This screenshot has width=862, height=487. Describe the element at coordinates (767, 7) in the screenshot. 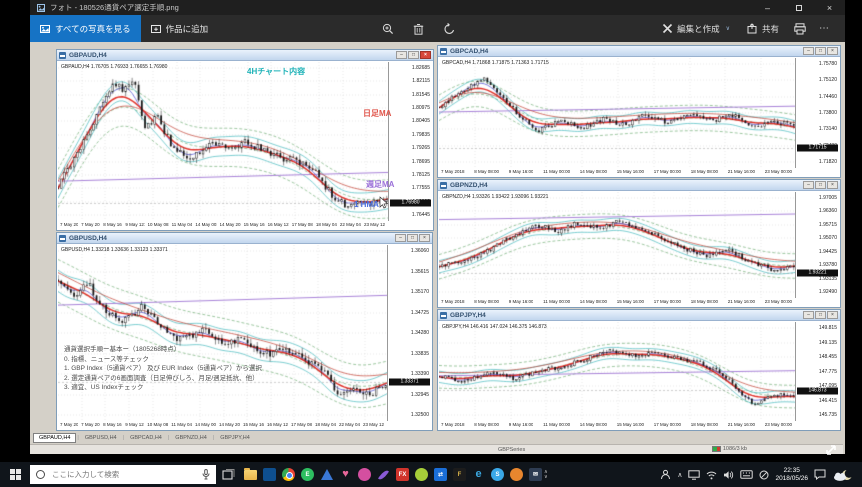

I see `minimize-button: –` at that location.